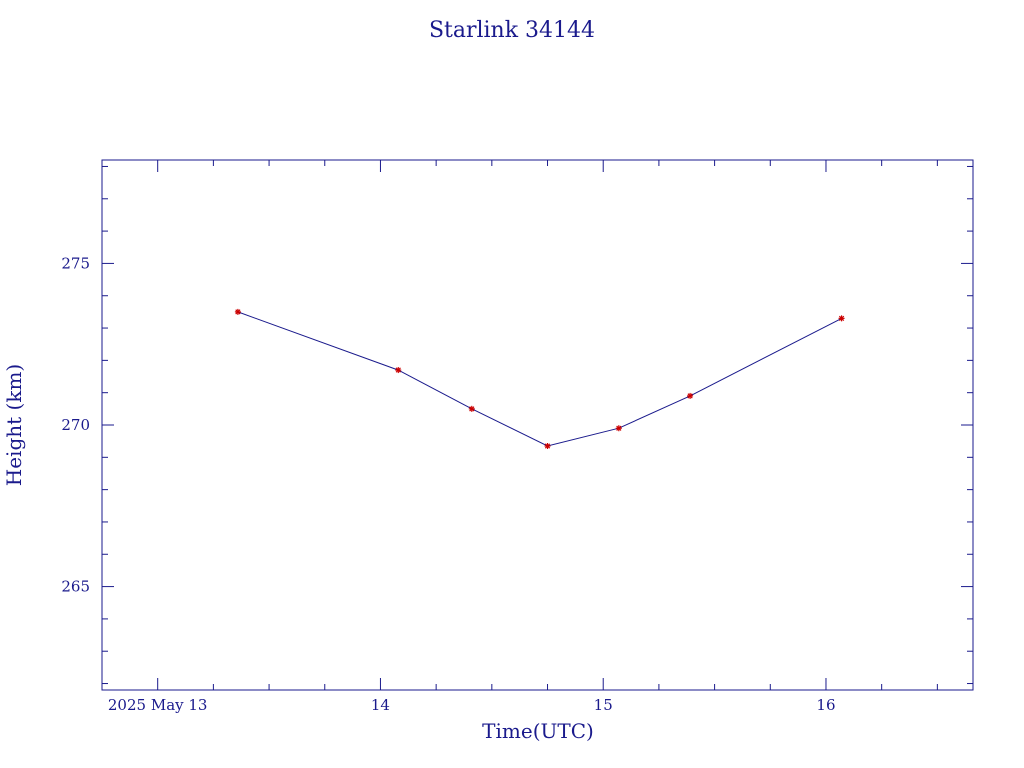 This screenshot has height=768, width=1024. What do you see at coordinates (380, 705) in the screenshot?
I see `x-tick-label: 14` at bounding box center [380, 705].